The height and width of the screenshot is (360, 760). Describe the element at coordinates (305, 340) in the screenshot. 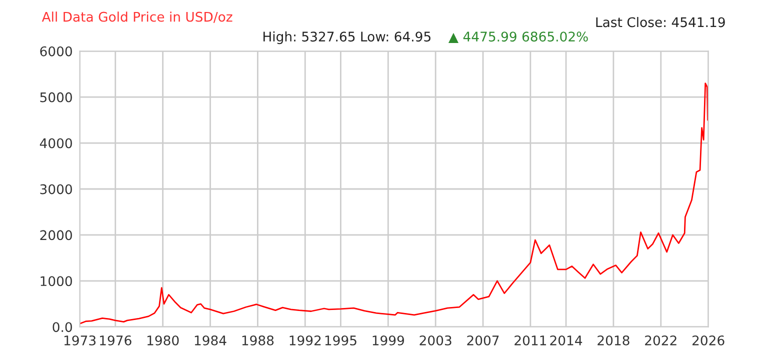

I see `x-tick-label: 1992` at that location.